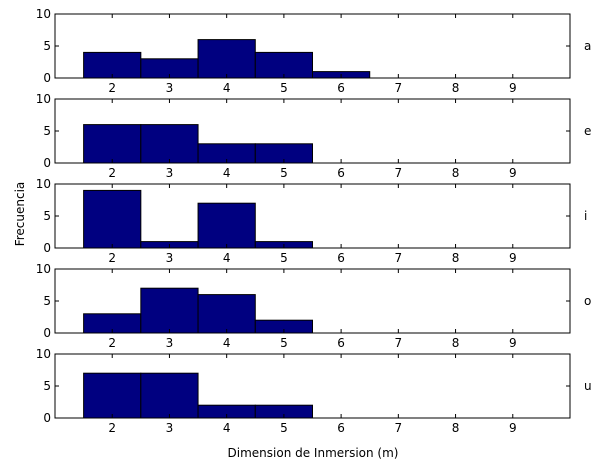 This screenshot has width=594, height=471. What do you see at coordinates (588, 386) in the screenshot?
I see `panel-label-u: u` at bounding box center [588, 386].